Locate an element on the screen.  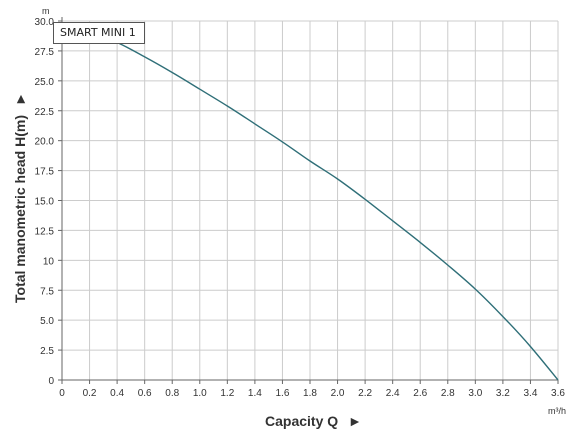
x-tick-label: 0 is located at coordinates (62, 393).